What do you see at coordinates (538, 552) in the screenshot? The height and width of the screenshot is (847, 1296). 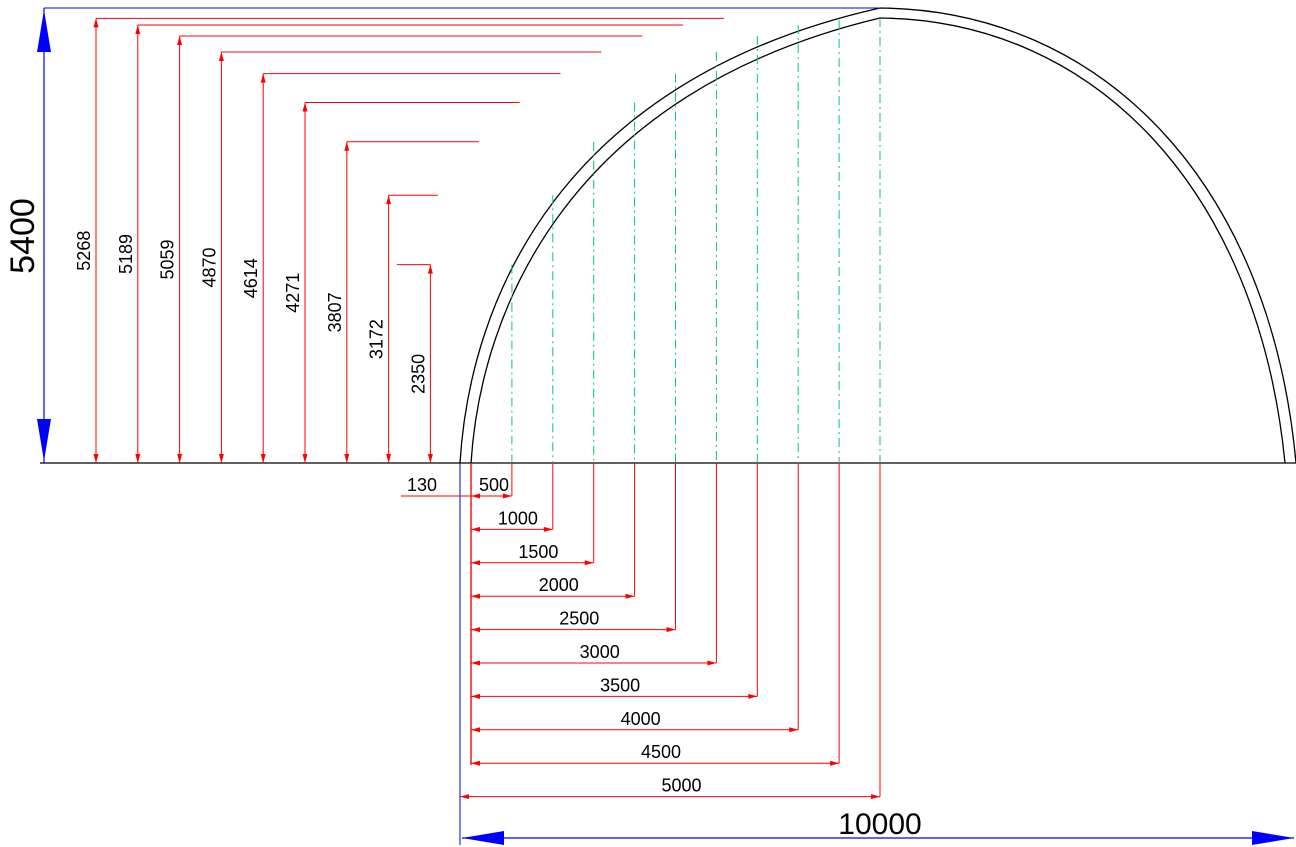 I see `station-label: 1500` at bounding box center [538, 552].